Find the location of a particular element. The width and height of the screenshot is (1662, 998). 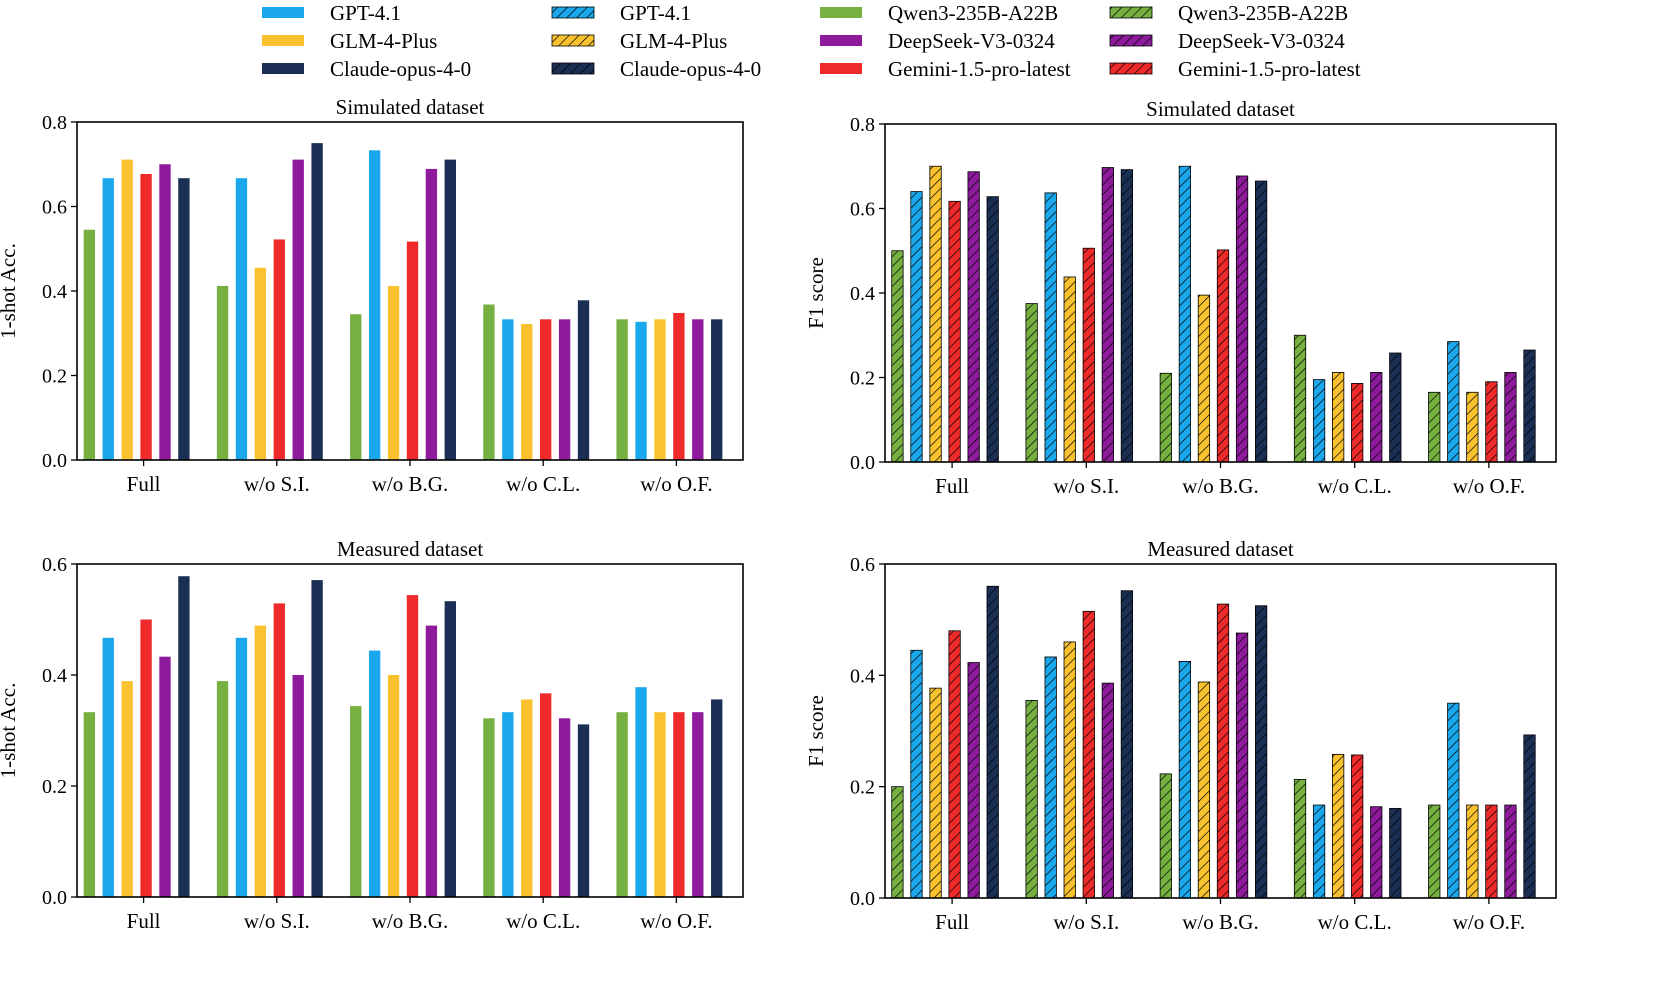

y-axis-label: 1-shot Acc. is located at coordinates (10, 731).